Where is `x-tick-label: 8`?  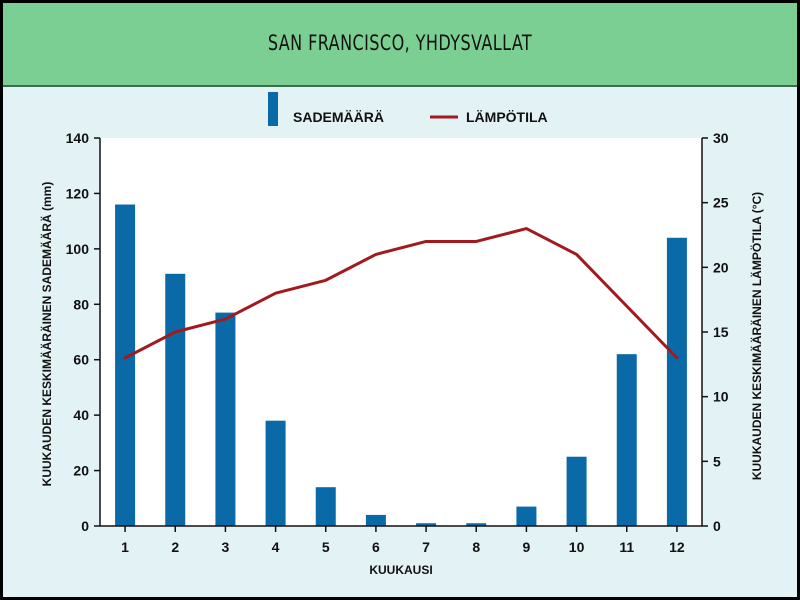
x-tick-label: 8 is located at coordinates (476, 547).